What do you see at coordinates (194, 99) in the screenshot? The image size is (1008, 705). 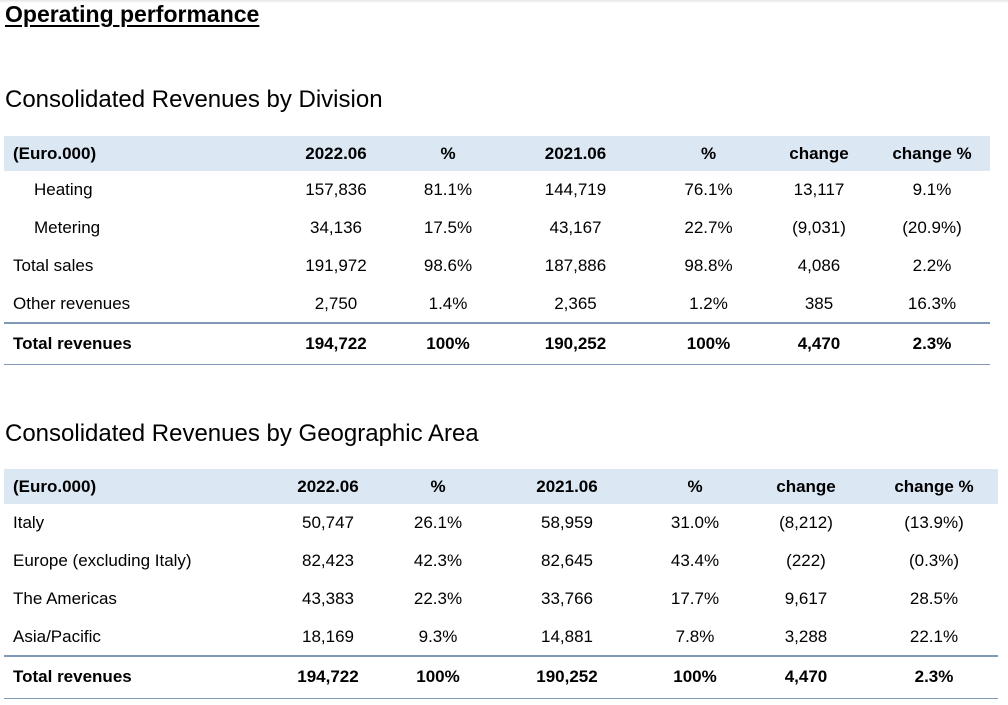 I see `division-table-title: Consolidated Revenues by Division` at bounding box center [194, 99].